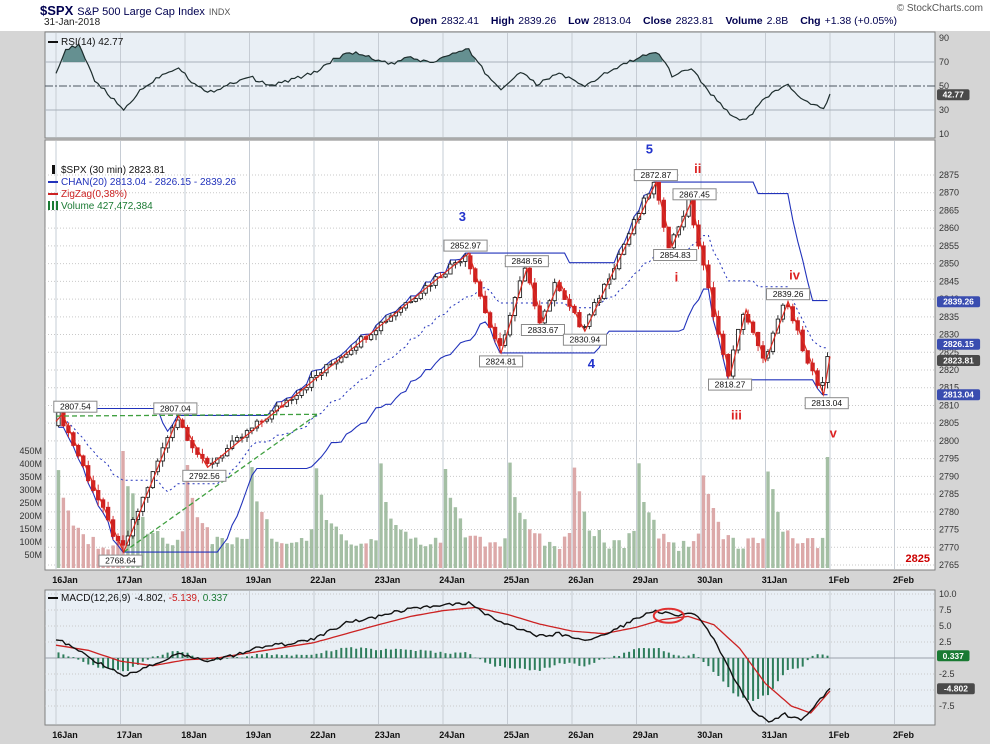 The image size is (990, 744). What do you see at coordinates (581, 580) in the screenshot?
I see `date-label: 26Jan` at bounding box center [581, 580].